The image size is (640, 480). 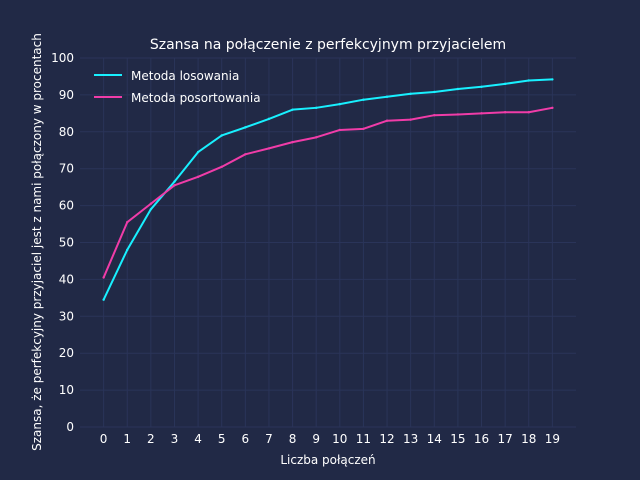 I want to click on x-tick-label: 17, so click(x=505, y=439).